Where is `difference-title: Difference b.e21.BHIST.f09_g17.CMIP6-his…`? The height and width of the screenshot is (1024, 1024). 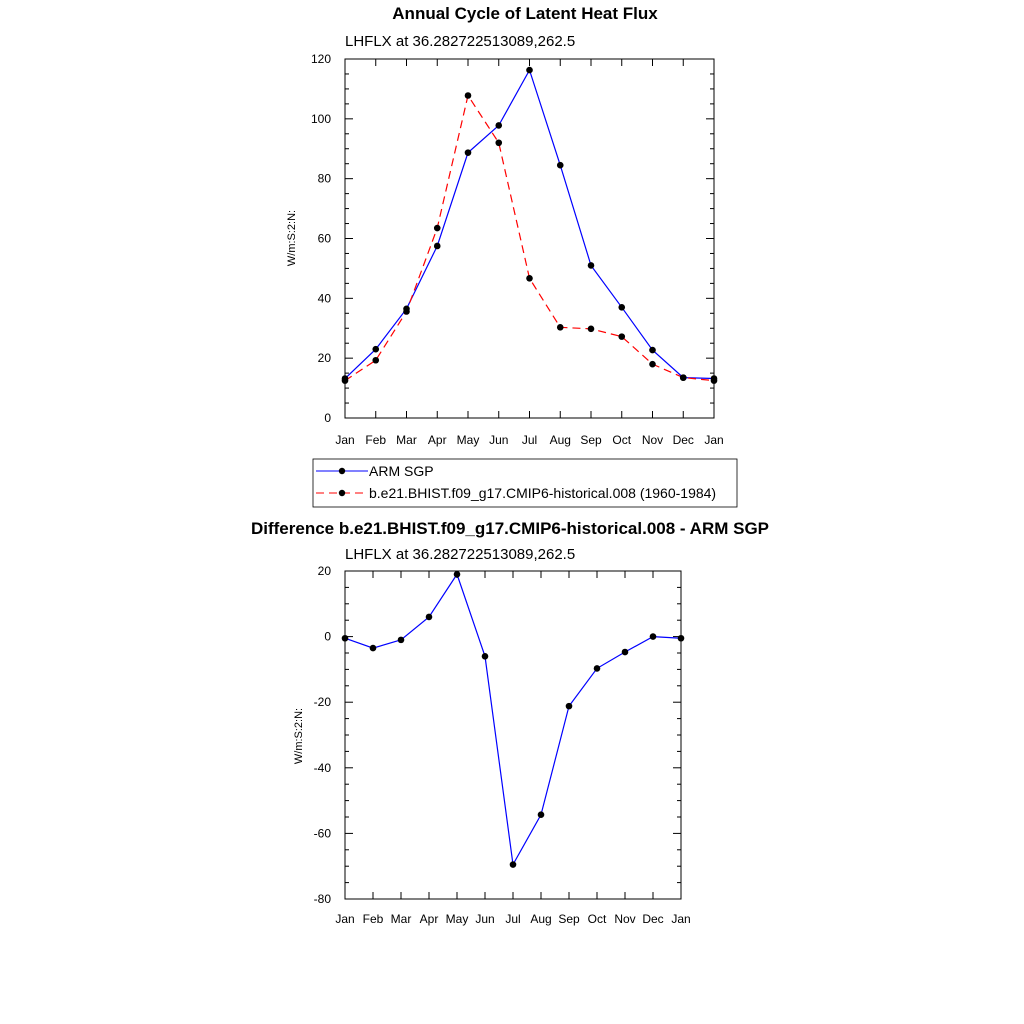 difference-title: Difference b.e21.BHIST.f09_g17.CMIP6-his… is located at coordinates (510, 528).